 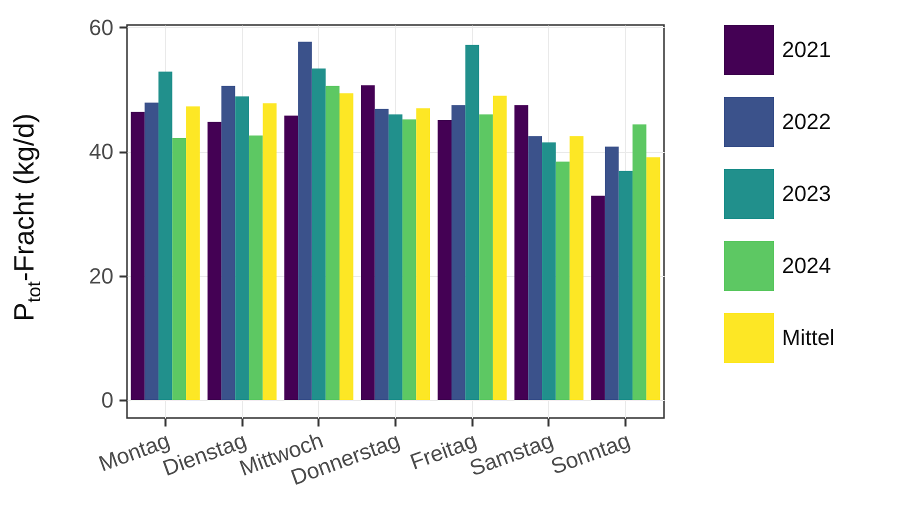 What do you see at coordinates (806, 265) in the screenshot?
I see `legend-label: 2024` at bounding box center [806, 265].